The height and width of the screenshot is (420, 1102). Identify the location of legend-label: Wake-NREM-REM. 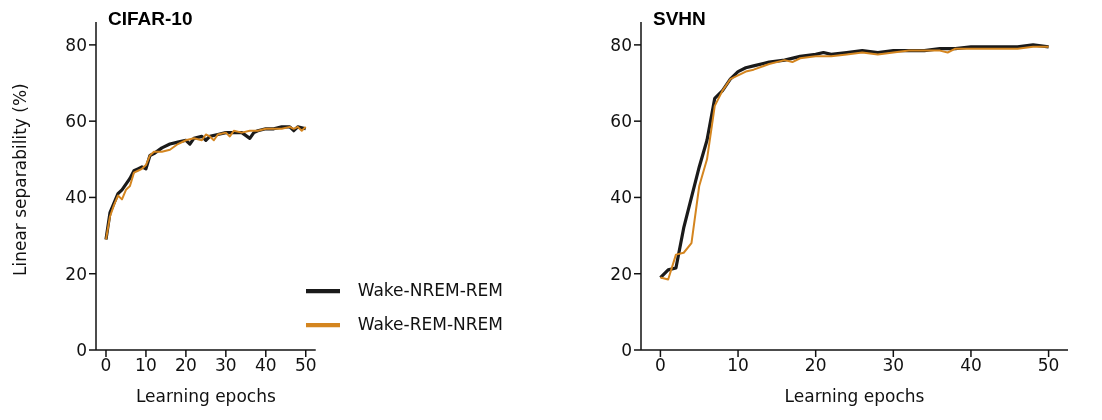
(430, 290).